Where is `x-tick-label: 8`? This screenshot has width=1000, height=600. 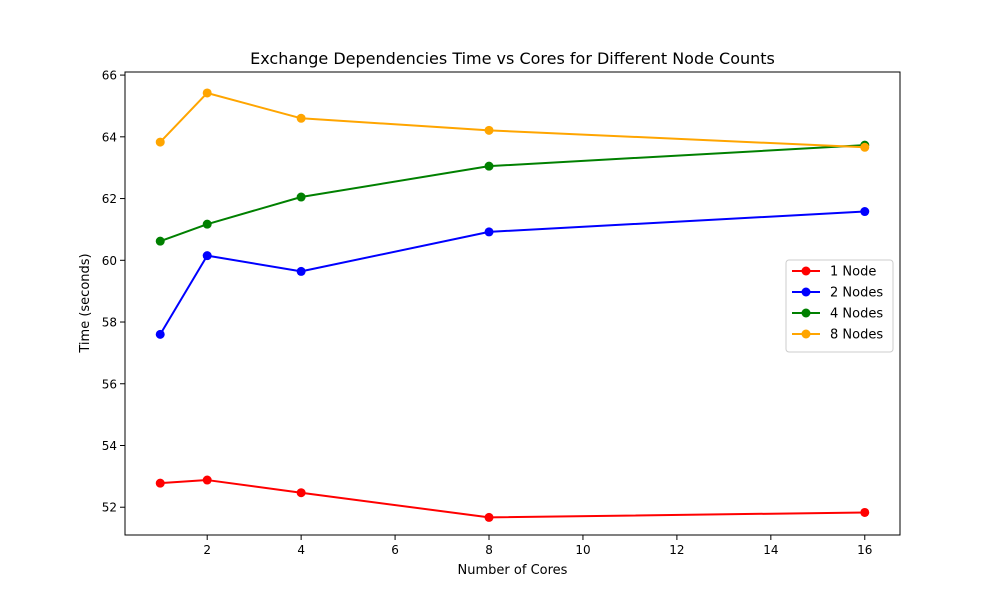 x-tick-label: 8 is located at coordinates (489, 550).